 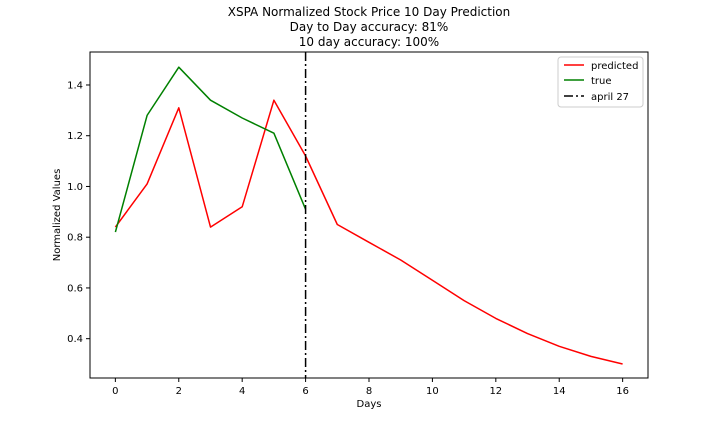 I want to click on x-axis-ticks: 0 2 4 6 8 10 12 14 16, so click(x=370, y=387).